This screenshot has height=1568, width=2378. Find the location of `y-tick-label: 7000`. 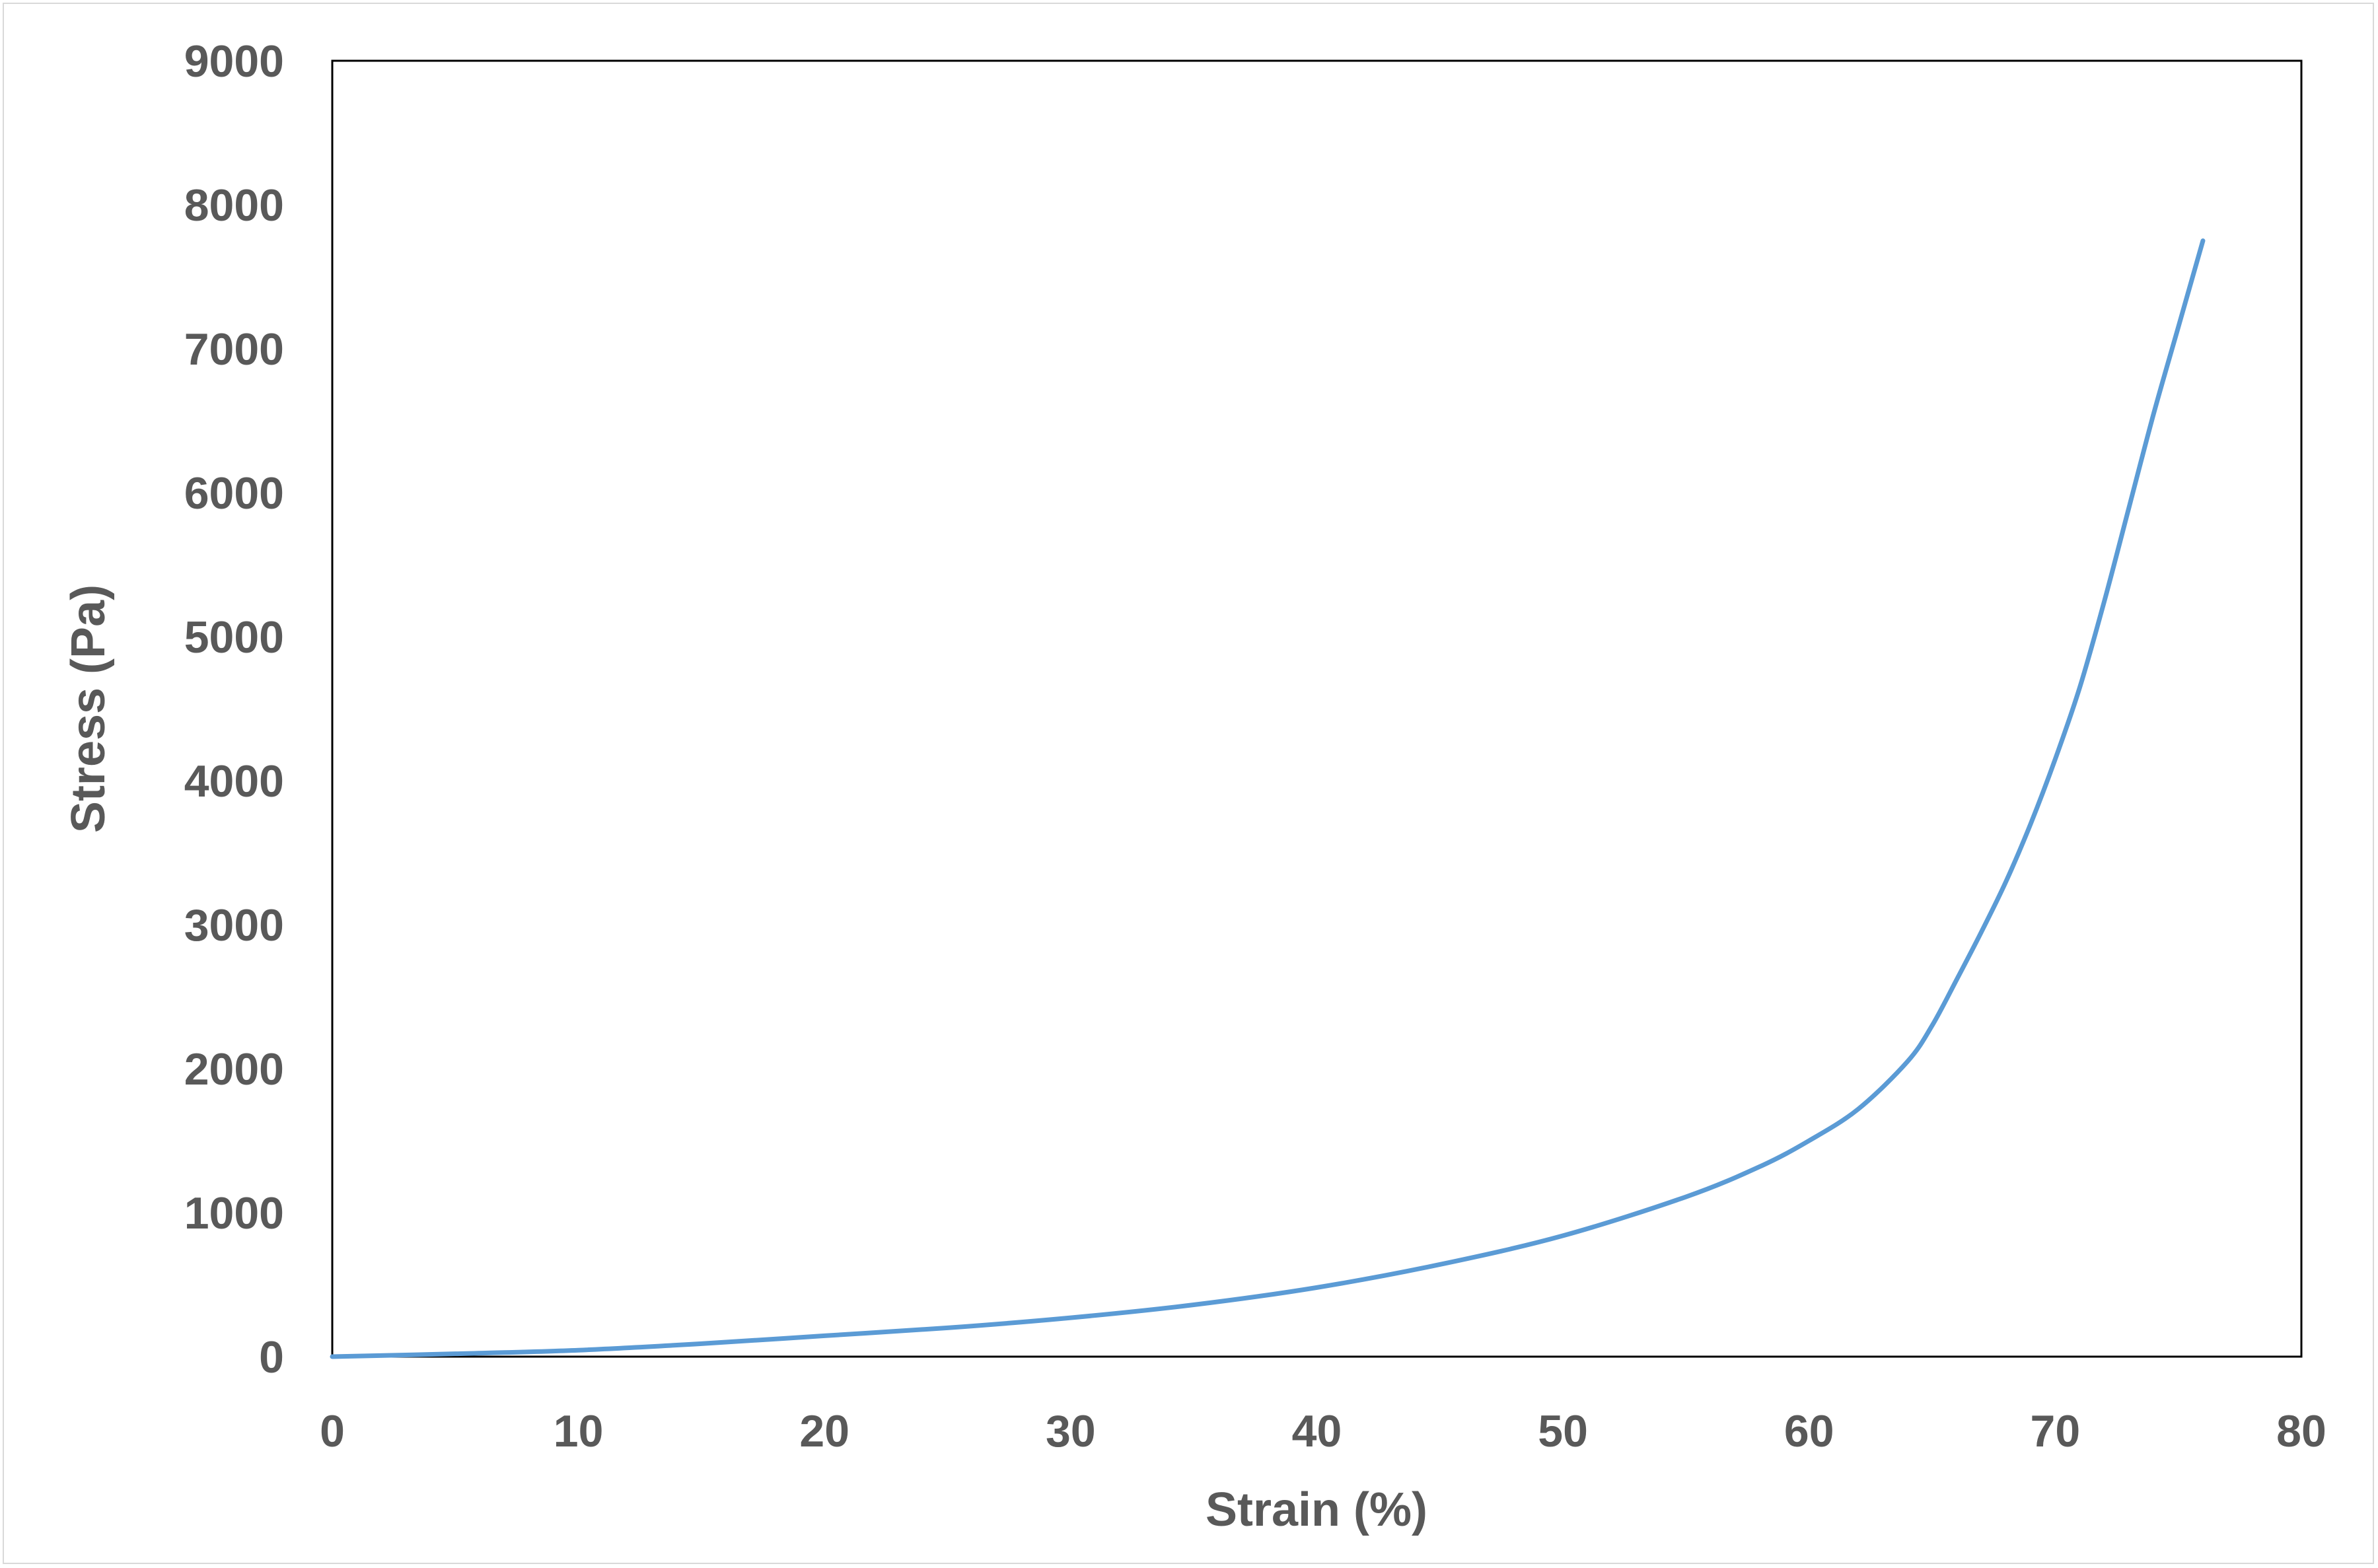

y-tick-label: 7000 is located at coordinates (234, 349).